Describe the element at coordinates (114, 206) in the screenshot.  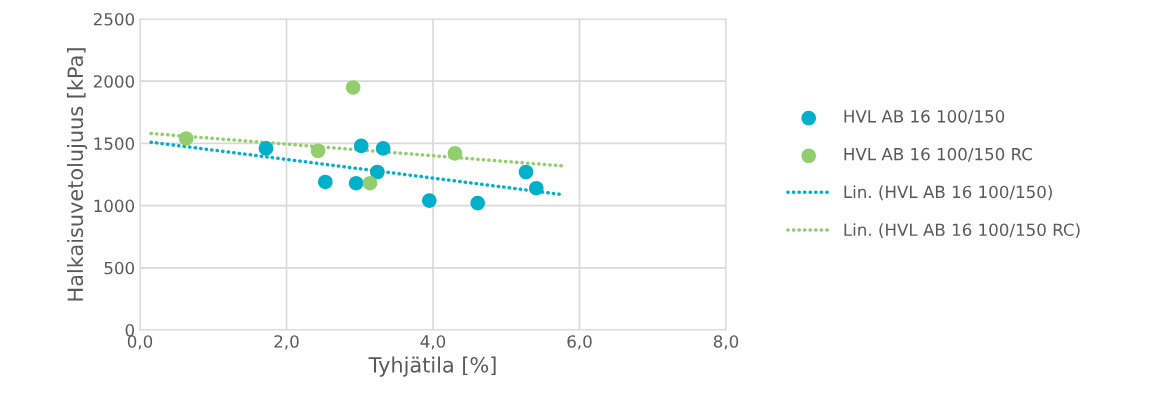
I see `y-tick-label: 1000` at that location.